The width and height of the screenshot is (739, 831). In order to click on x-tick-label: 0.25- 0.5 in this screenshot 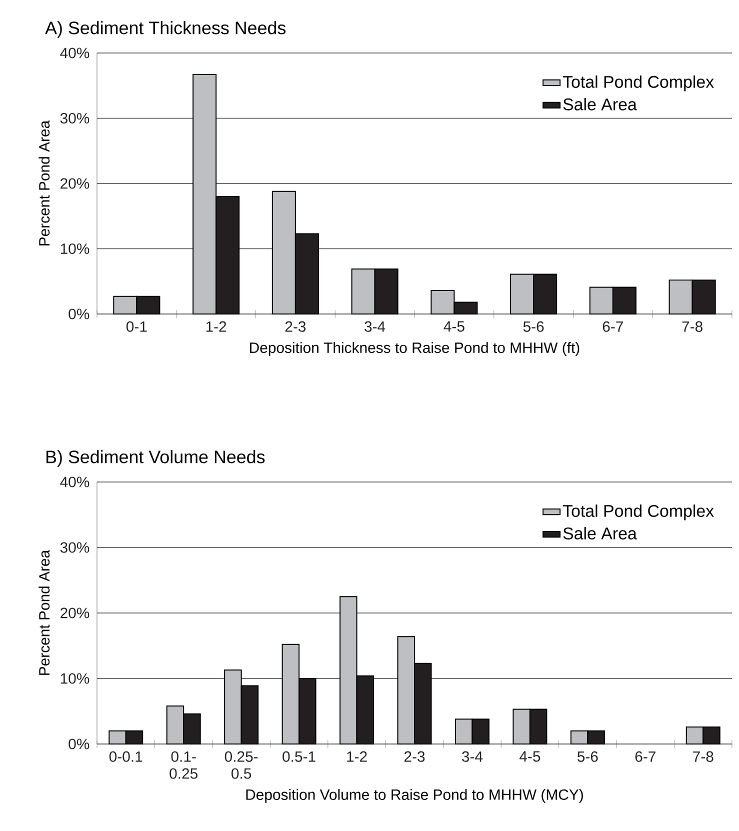, I will do `click(241, 765)`.